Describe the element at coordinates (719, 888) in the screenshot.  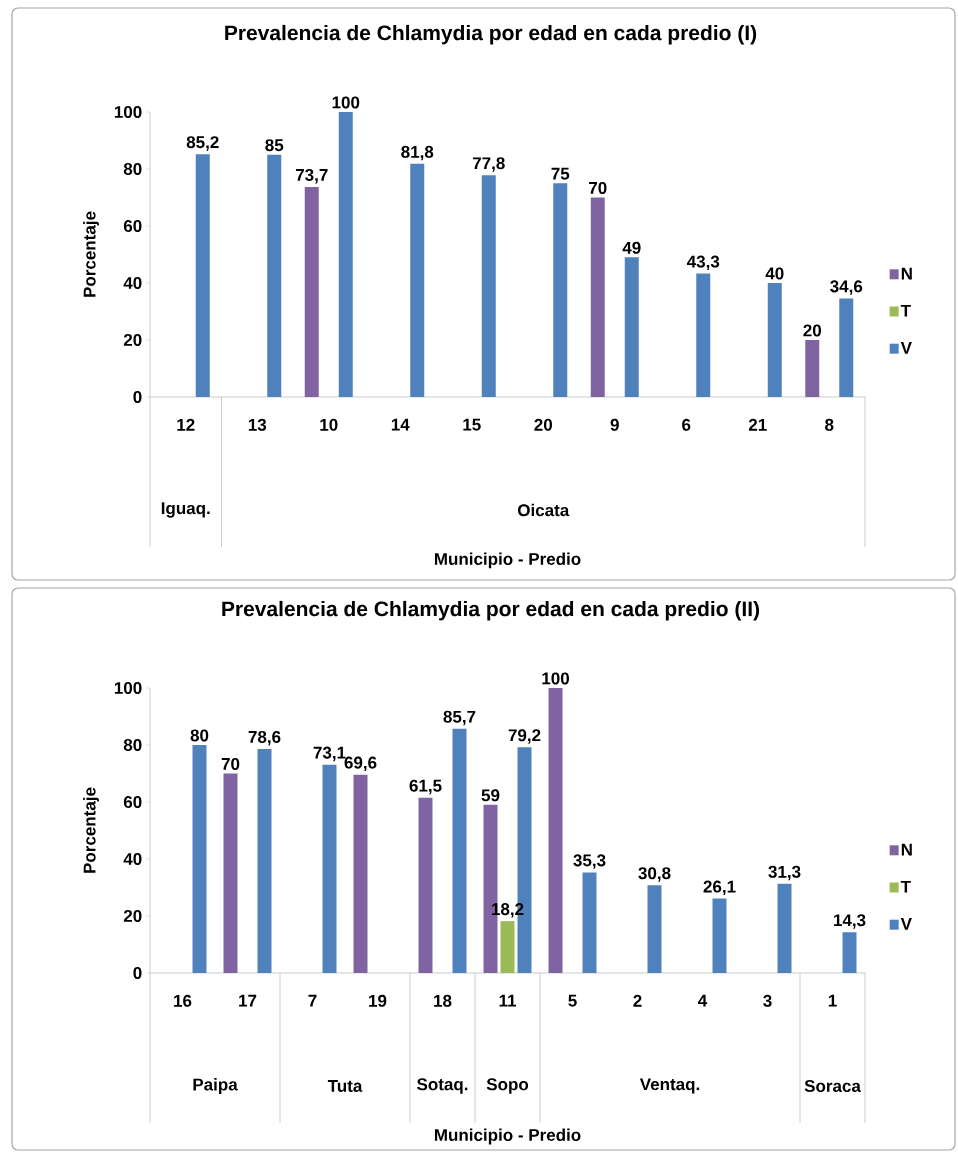
I see `data-label: 26,1` at that location.